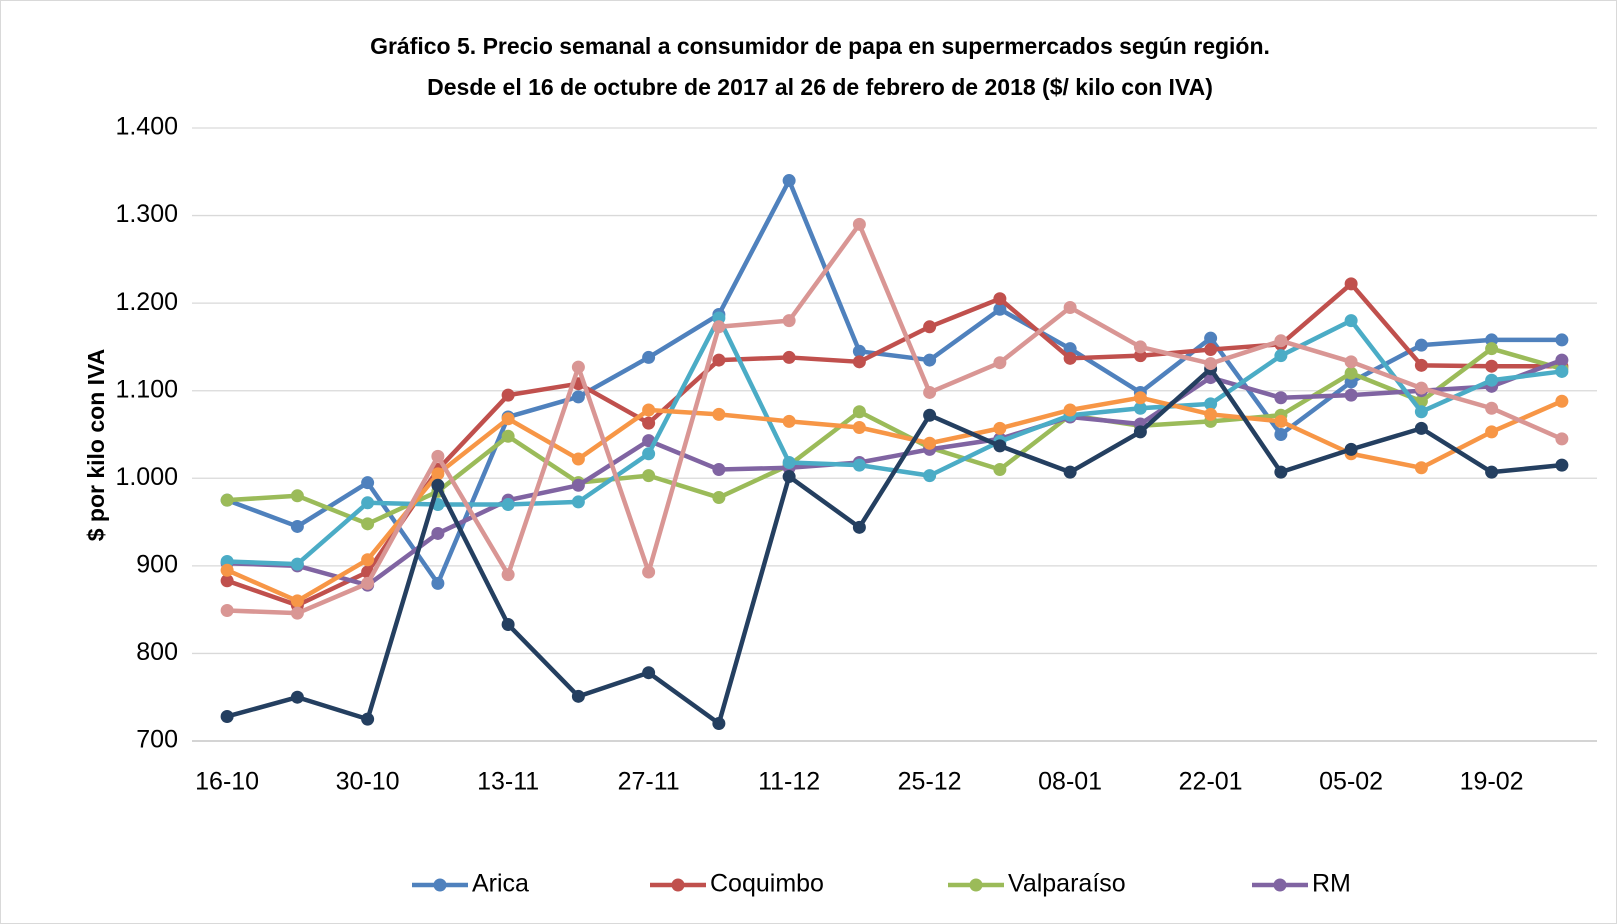  Describe the element at coordinates (157, 652) in the screenshot. I see `y-tick-label: 800` at that location.